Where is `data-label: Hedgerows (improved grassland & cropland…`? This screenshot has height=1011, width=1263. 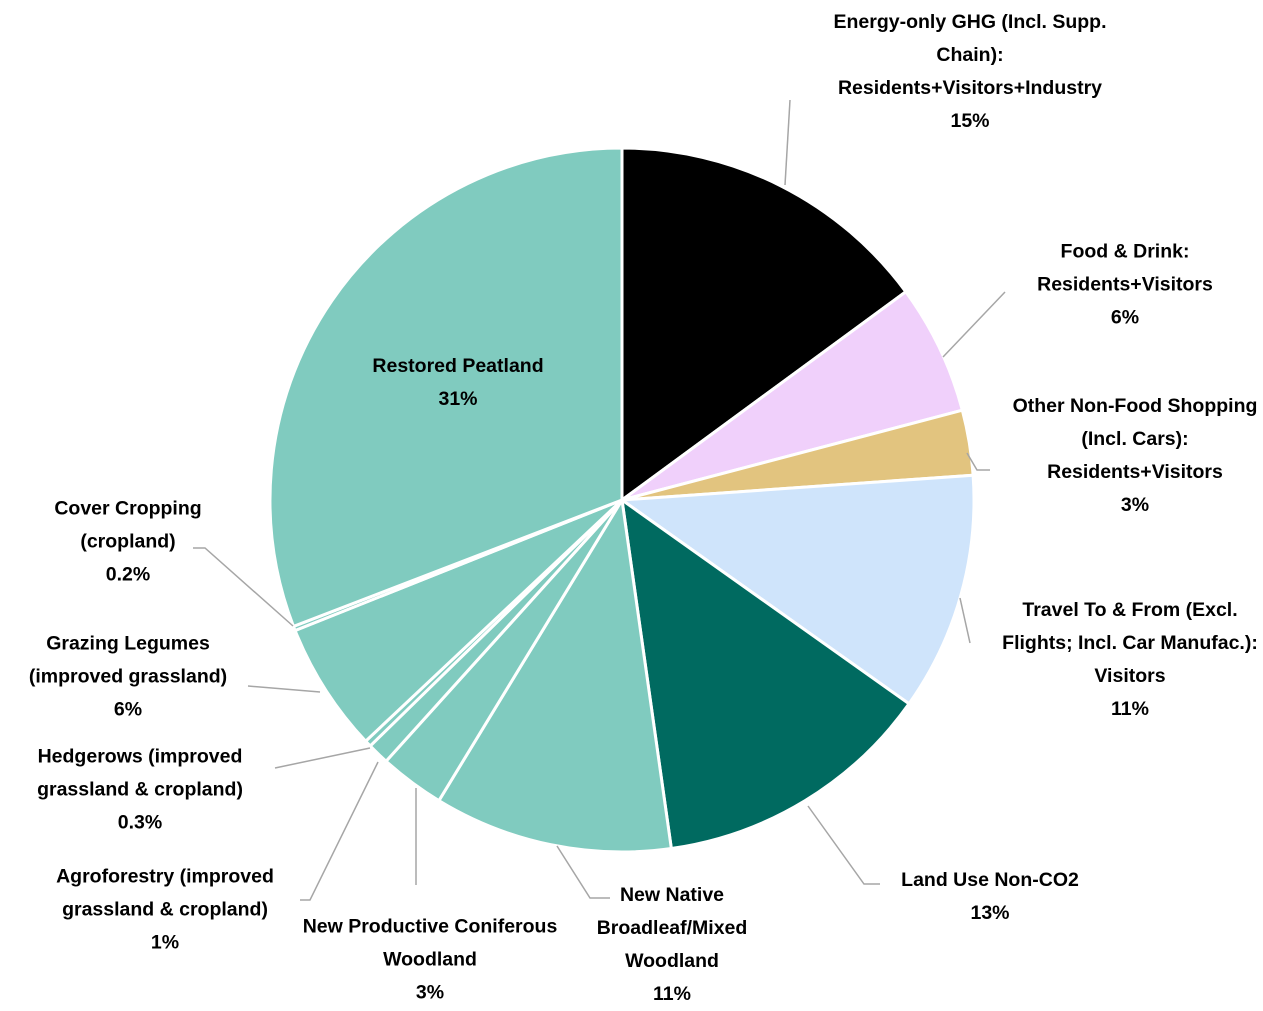 data-label: Hedgerows (improved grassland & cropland… is located at coordinates (140, 790).